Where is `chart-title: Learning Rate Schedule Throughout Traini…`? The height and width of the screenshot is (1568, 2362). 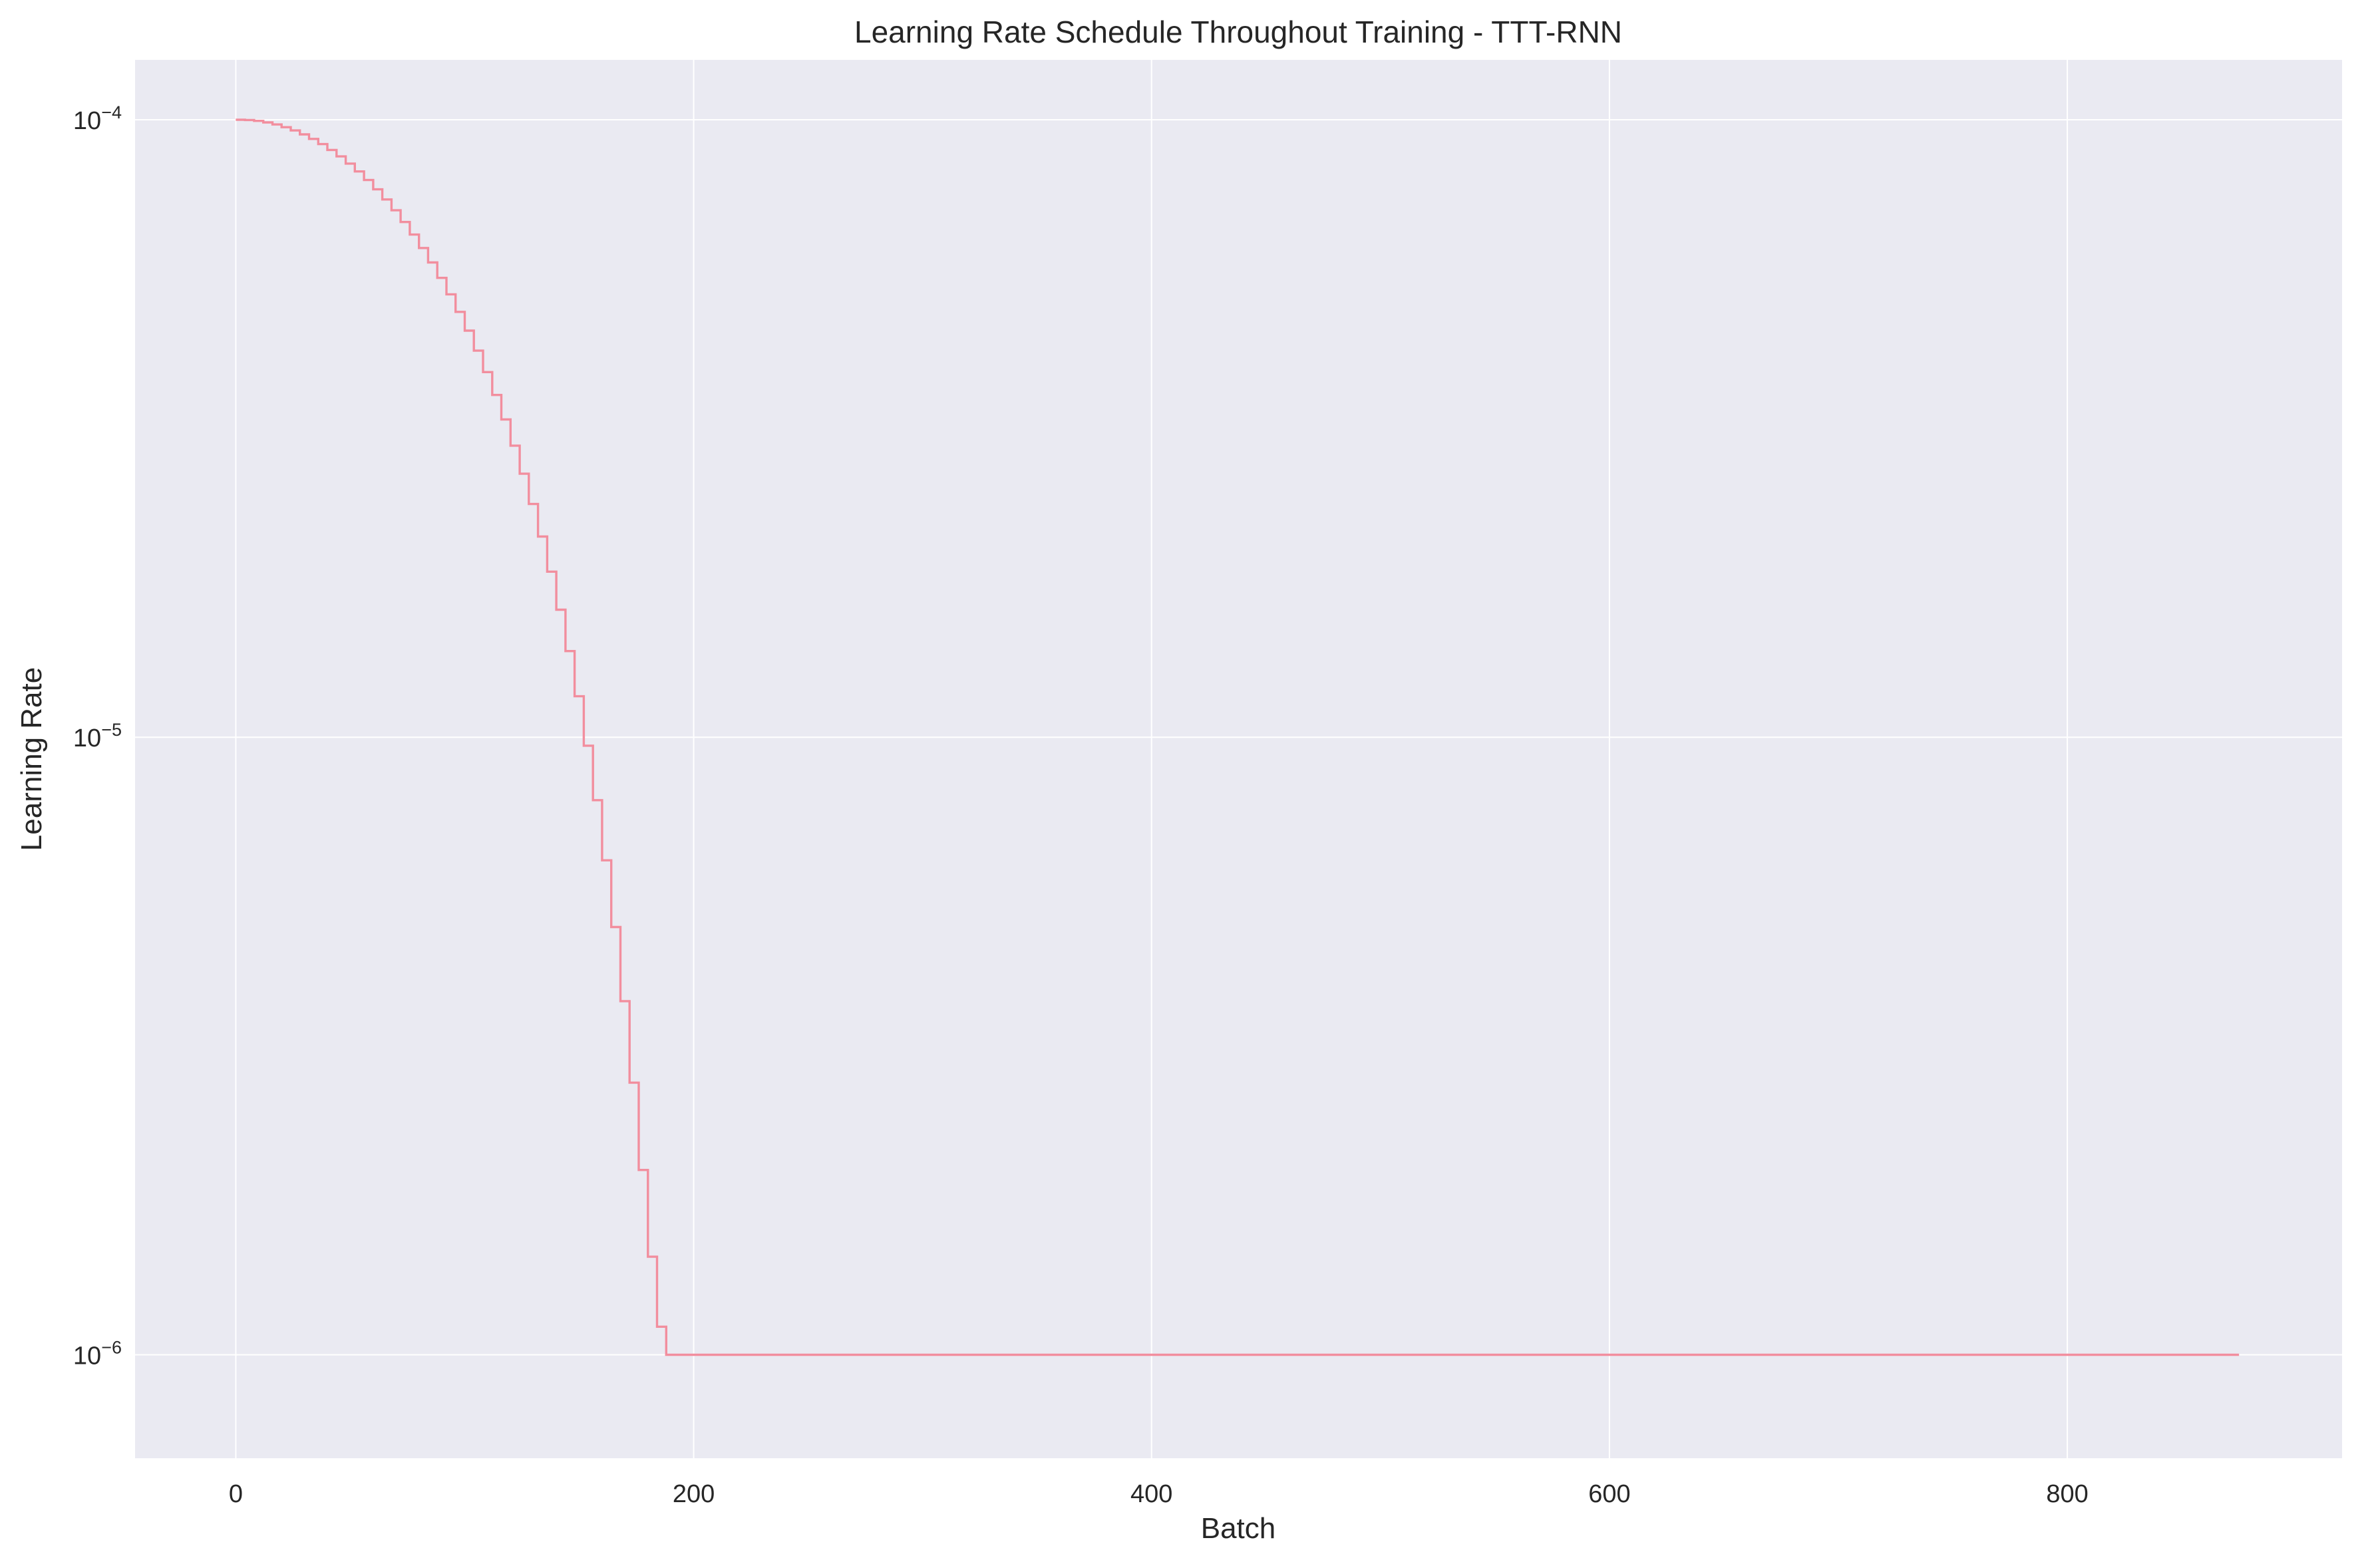 chart-title: Learning Rate Schedule Throughout Traini… is located at coordinates (1238, 32).